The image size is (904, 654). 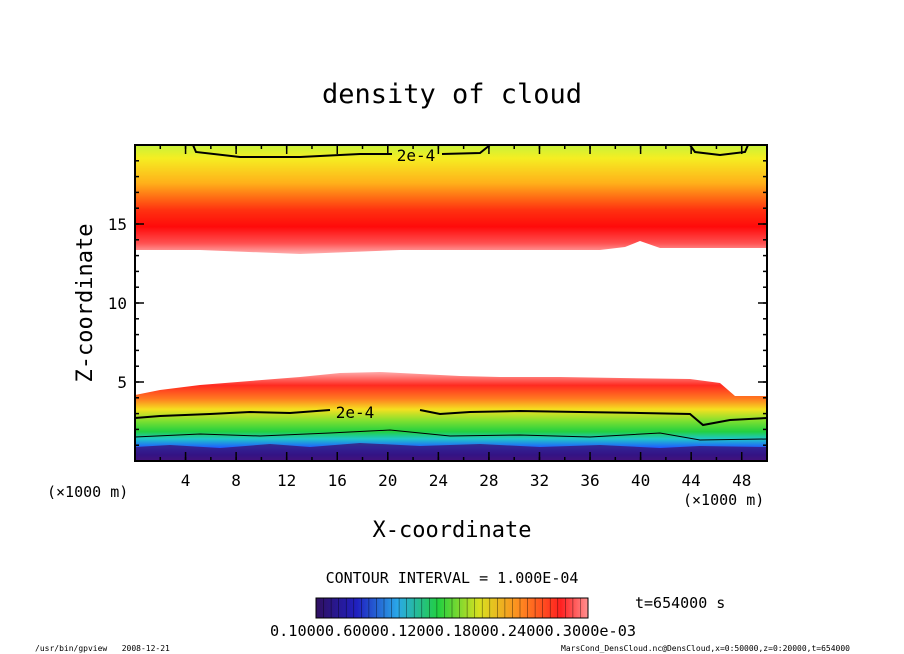 I want to click on x-tick-label: 40, so click(x=640, y=480).